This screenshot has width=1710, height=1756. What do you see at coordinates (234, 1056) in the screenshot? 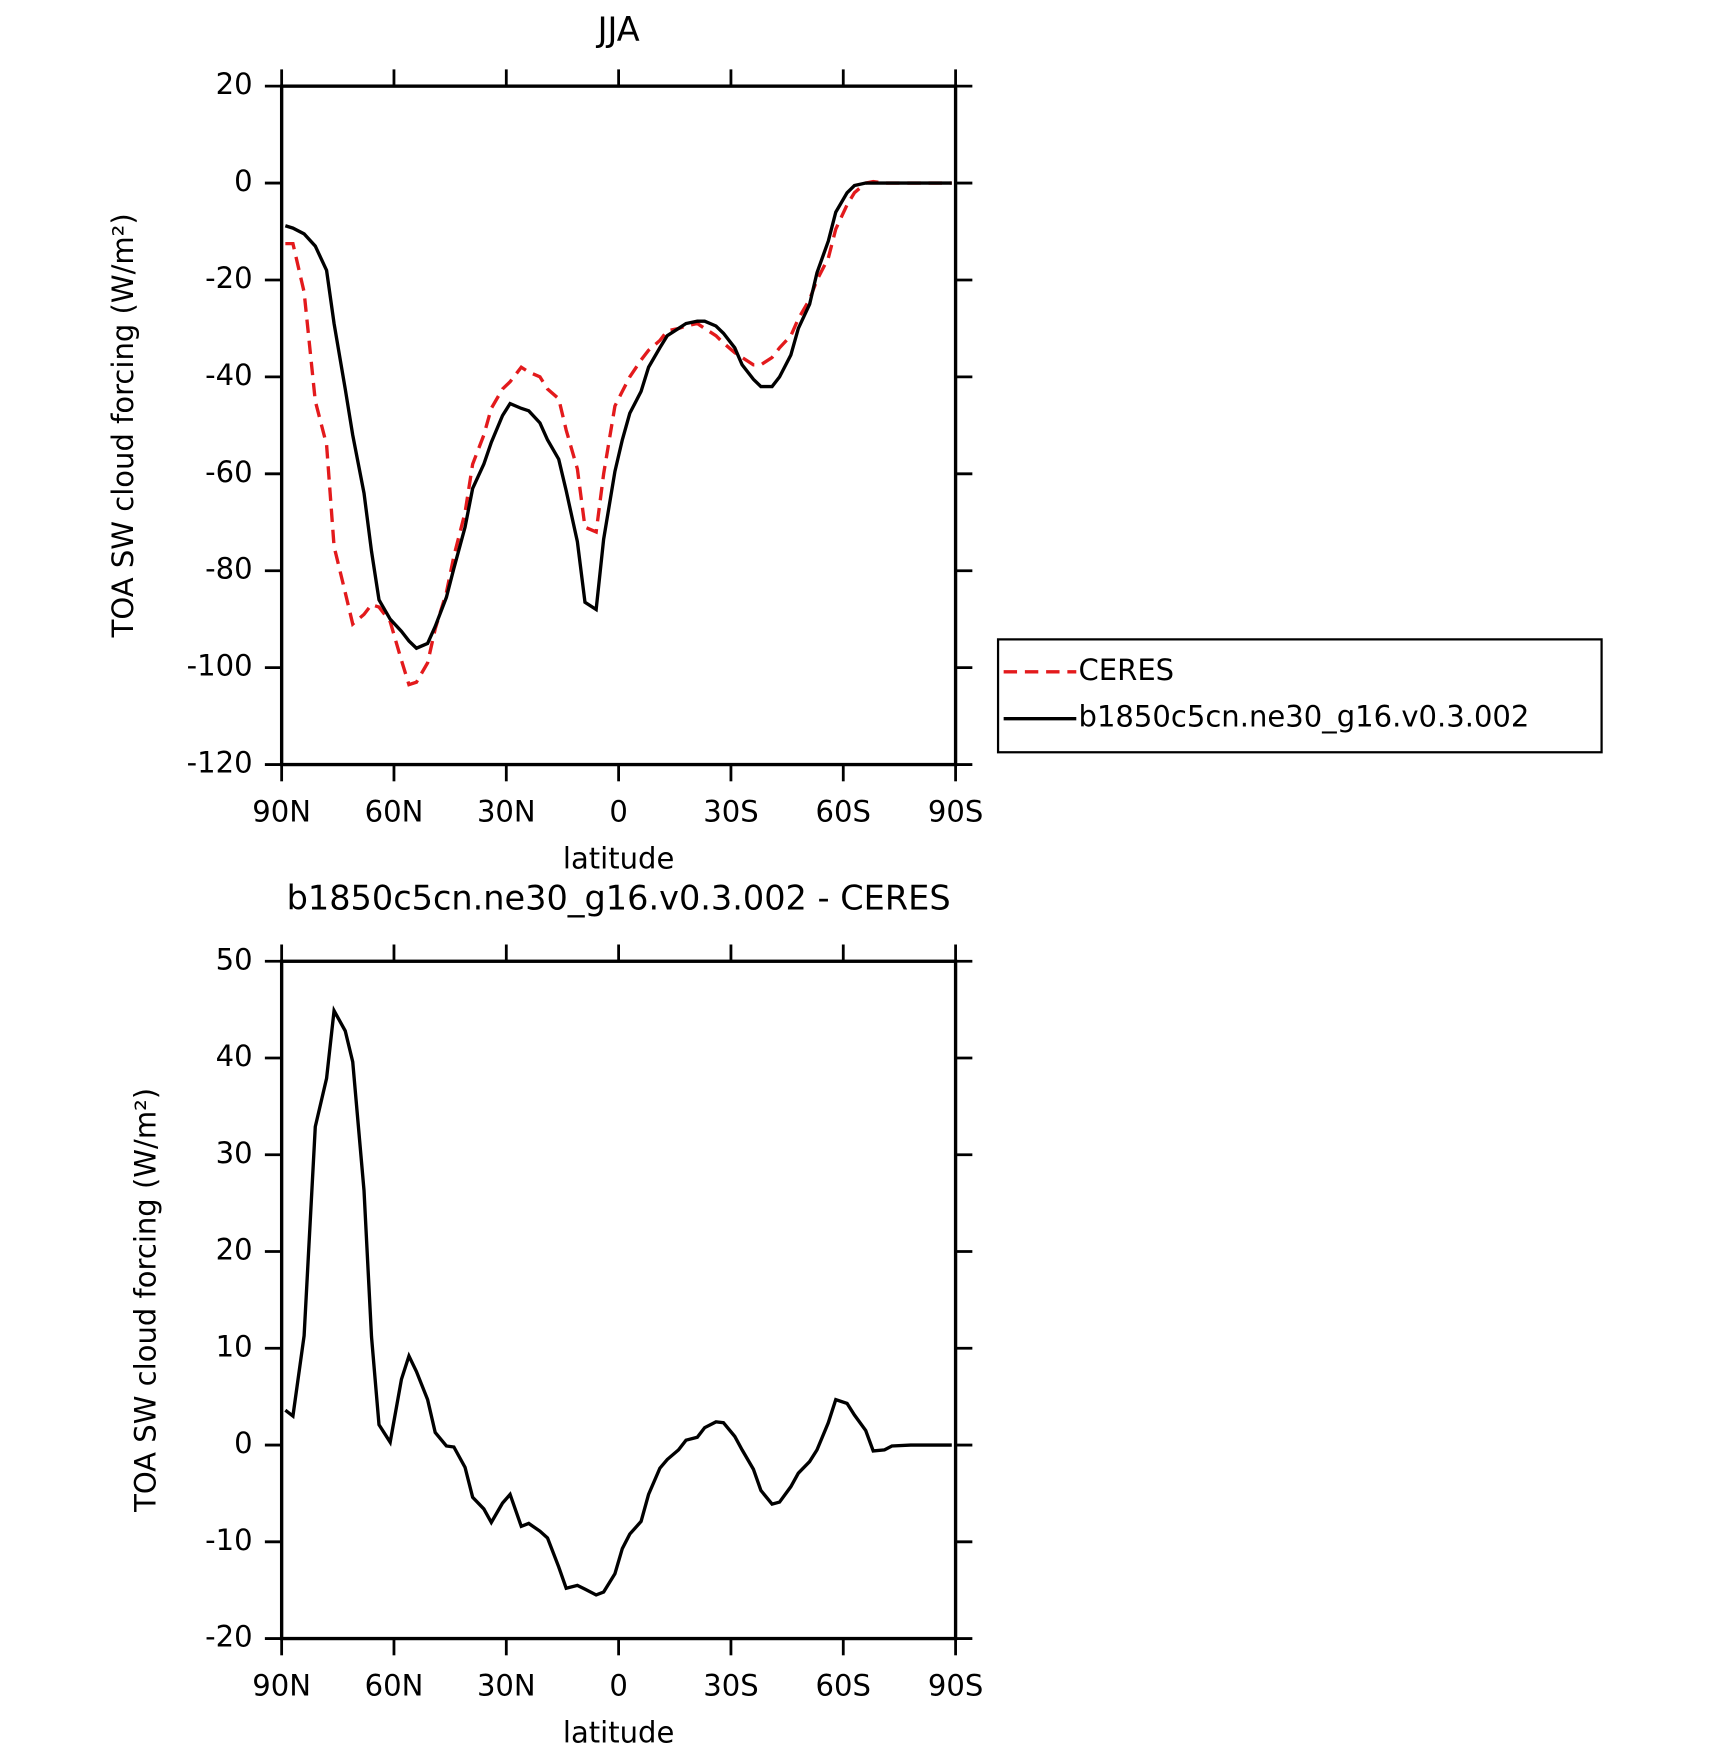
I see `y-tick-label: 40` at bounding box center [234, 1056].